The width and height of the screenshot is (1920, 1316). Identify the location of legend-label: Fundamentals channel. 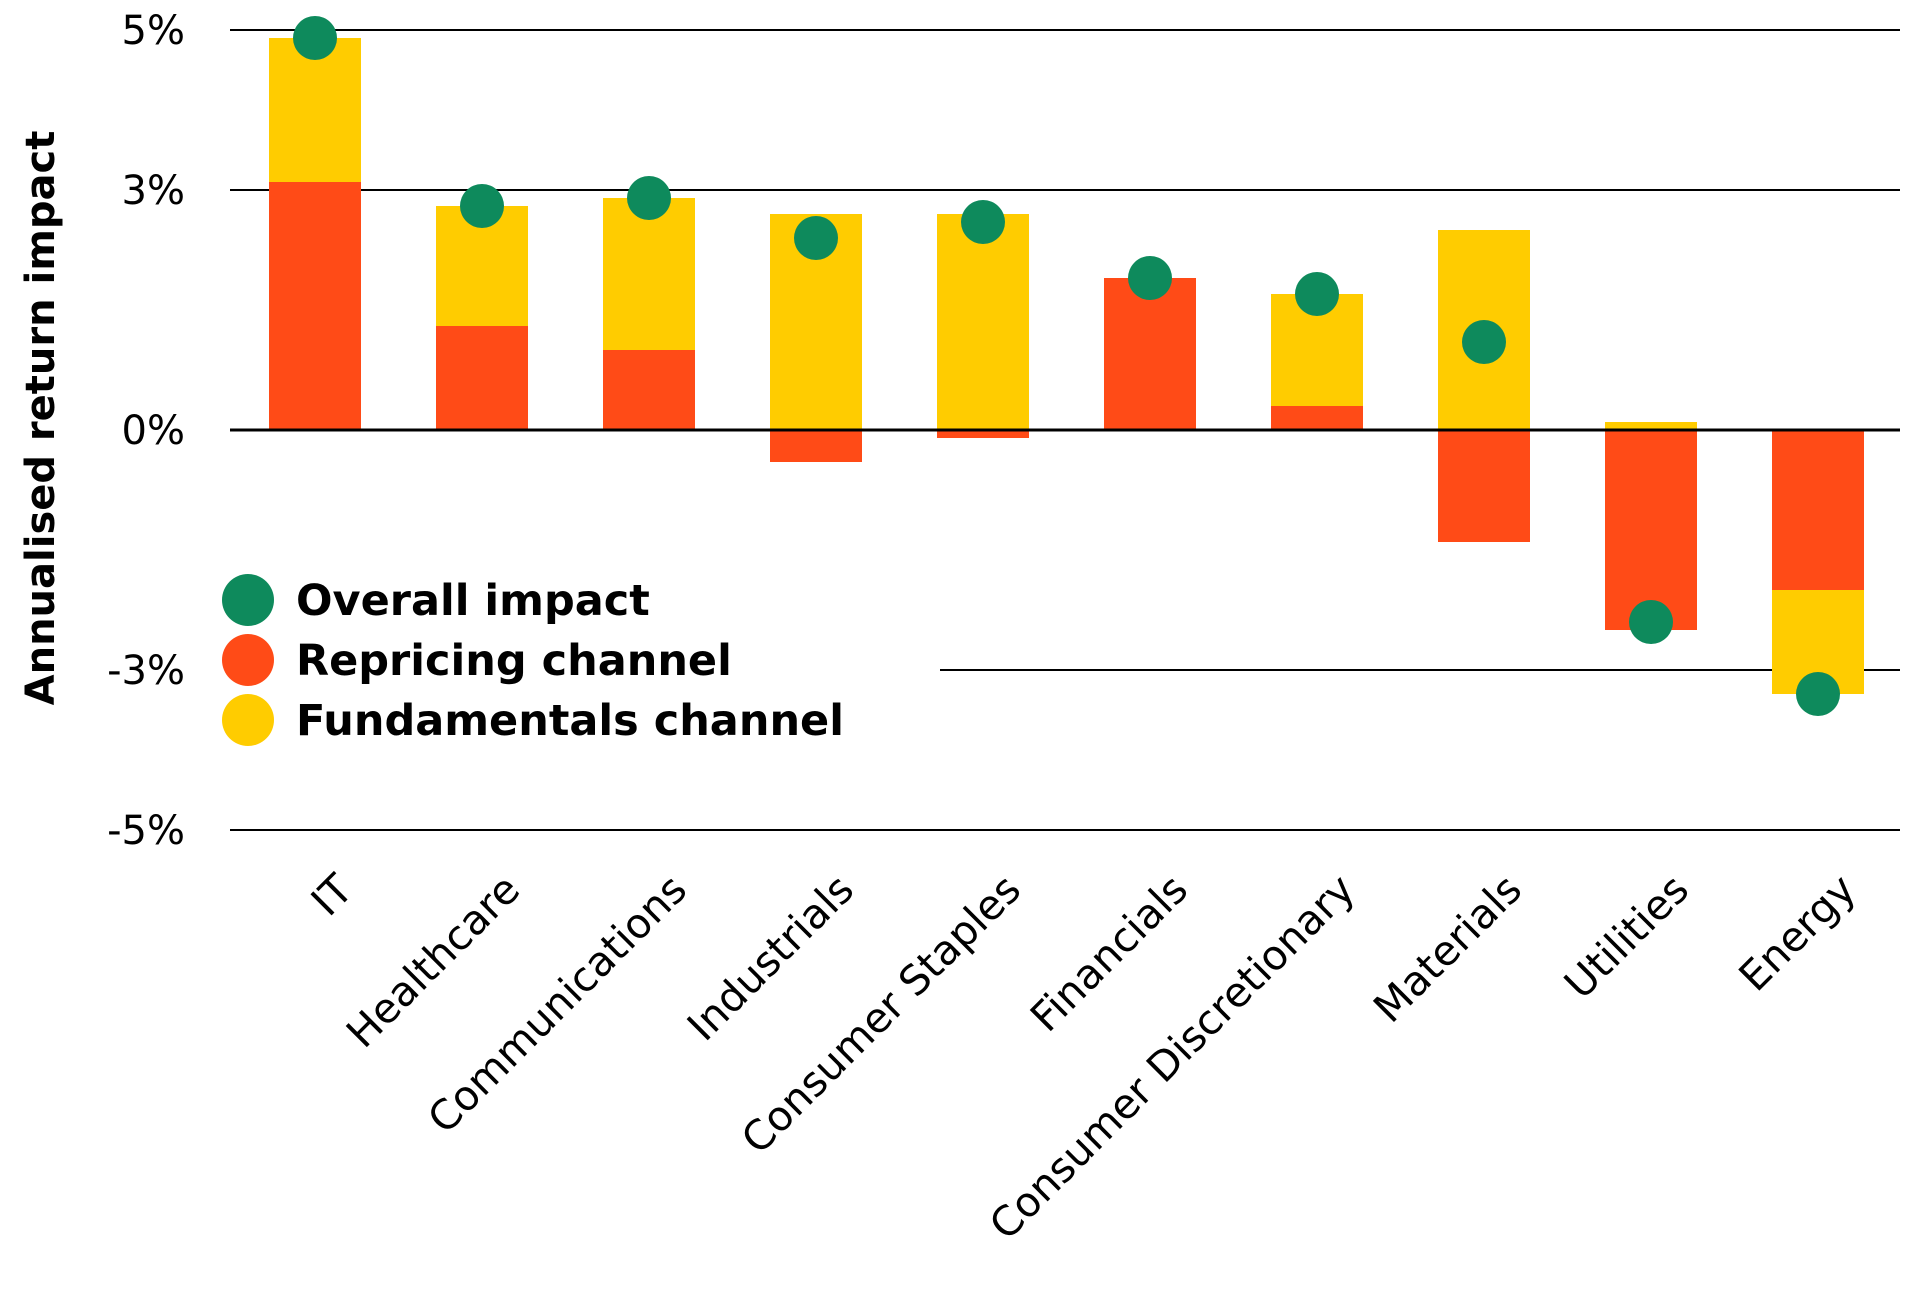
(570, 721).